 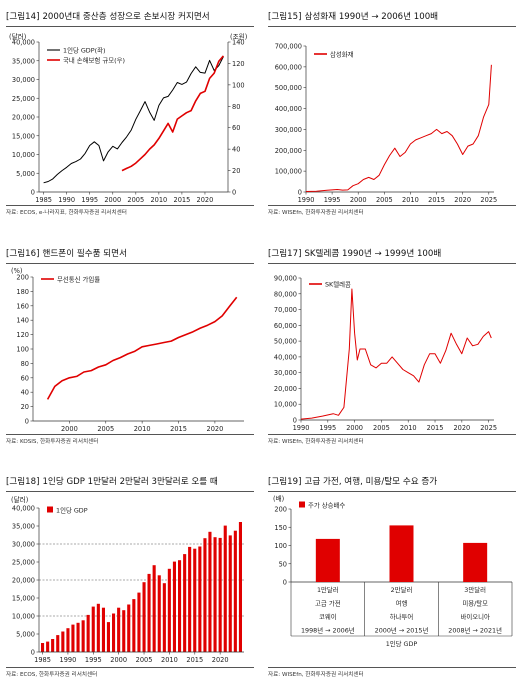 What do you see at coordinates (238, 85) in the screenshot?
I see `y2-tick-label: 100` at bounding box center [238, 85].